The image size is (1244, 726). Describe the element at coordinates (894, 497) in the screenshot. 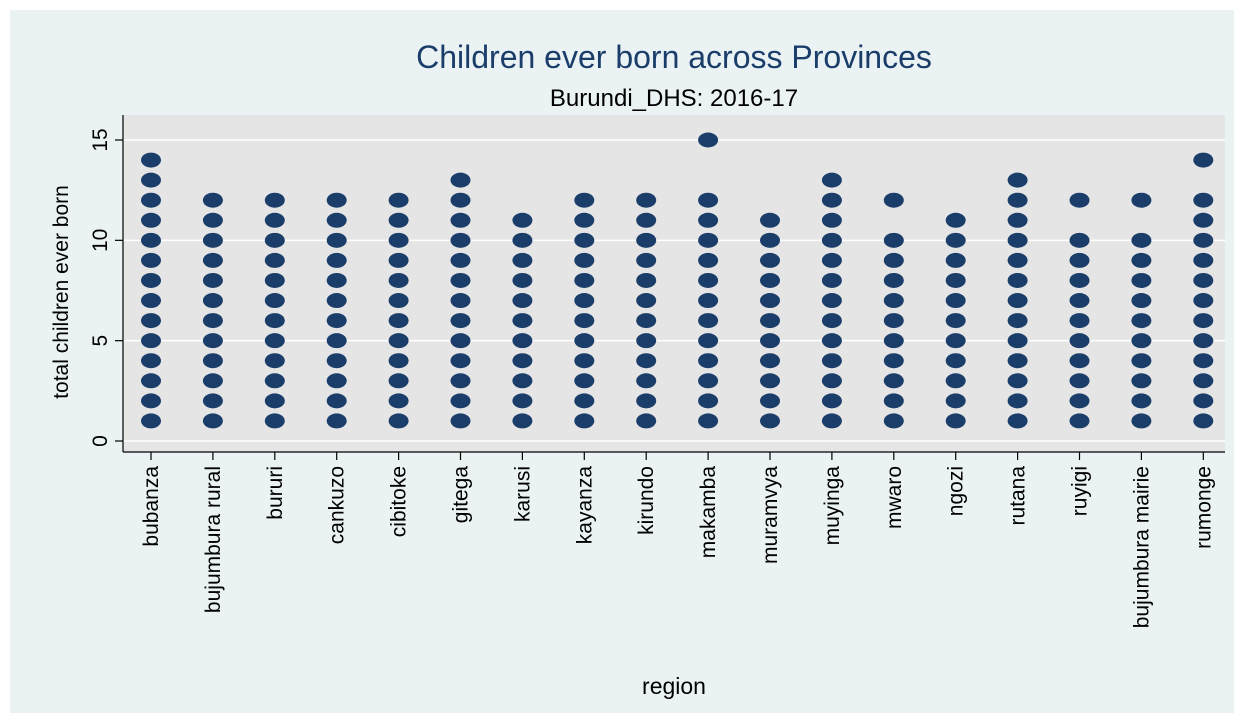

I see `x-tick-label: mwaro` at that location.